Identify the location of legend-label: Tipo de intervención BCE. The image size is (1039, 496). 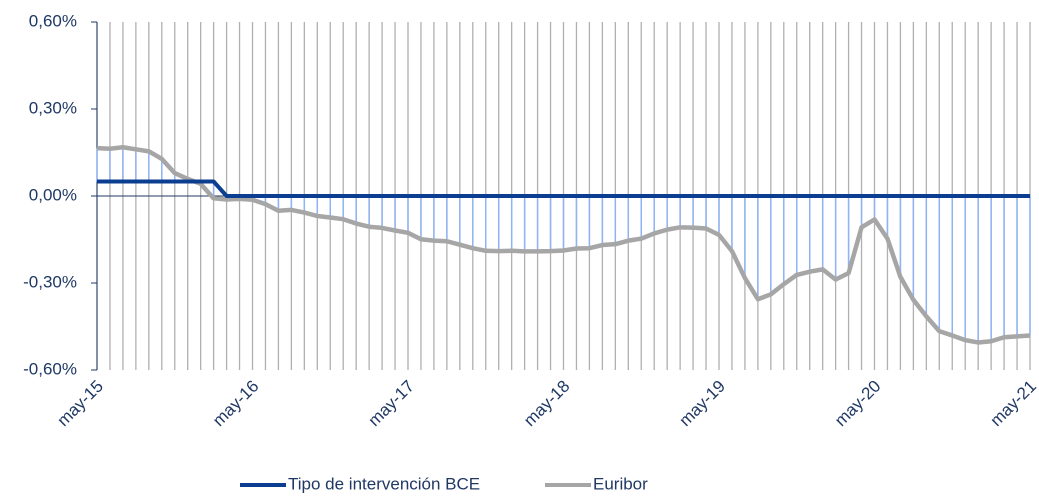
(384, 483).